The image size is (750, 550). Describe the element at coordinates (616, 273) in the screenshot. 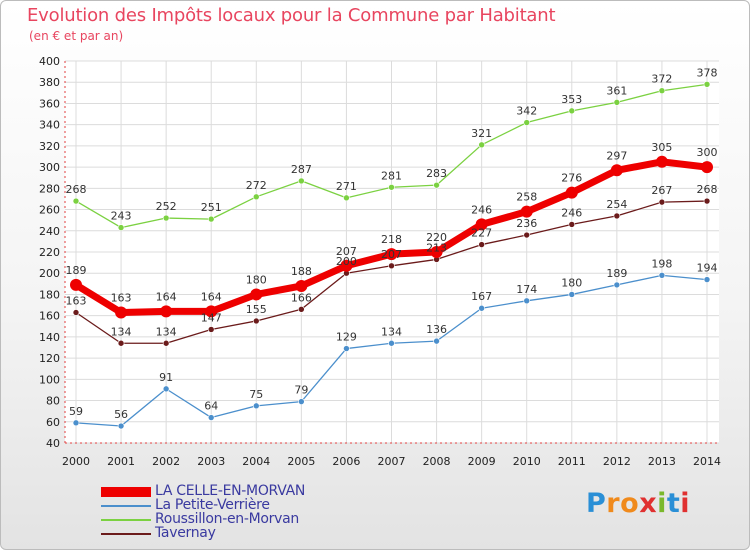

I see `data-label: 189` at that location.